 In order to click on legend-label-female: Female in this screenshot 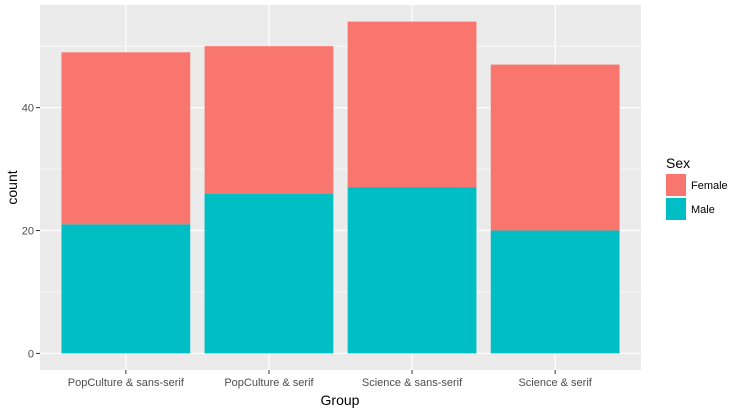, I will do `click(709, 186)`.